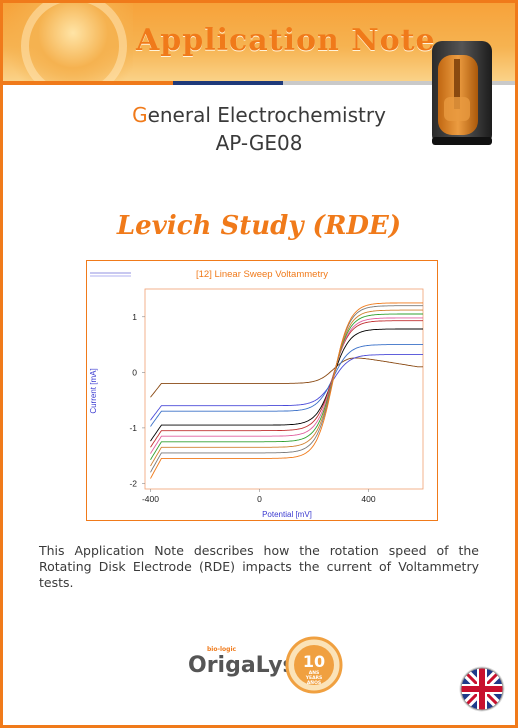 The width and height of the screenshot is (518, 728). What do you see at coordinates (314, 678) in the screenshot?
I see `badge-line2: YEARS` at bounding box center [314, 678].